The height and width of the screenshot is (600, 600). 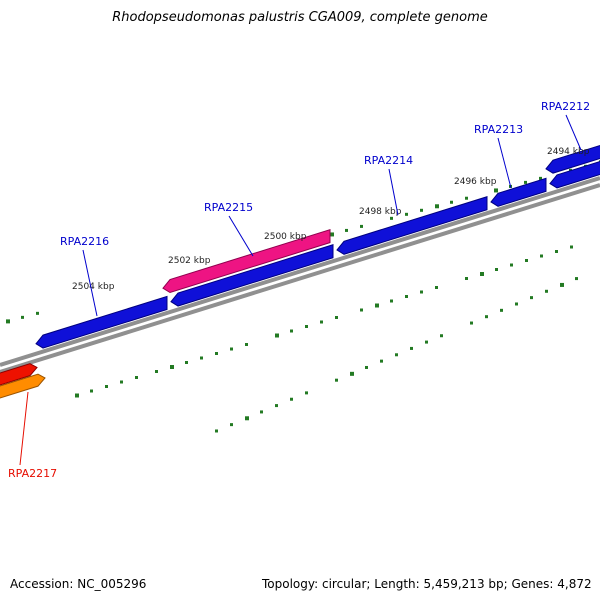 I want to click on gene-label-RPA2212: RPA2212, so click(x=565, y=106).